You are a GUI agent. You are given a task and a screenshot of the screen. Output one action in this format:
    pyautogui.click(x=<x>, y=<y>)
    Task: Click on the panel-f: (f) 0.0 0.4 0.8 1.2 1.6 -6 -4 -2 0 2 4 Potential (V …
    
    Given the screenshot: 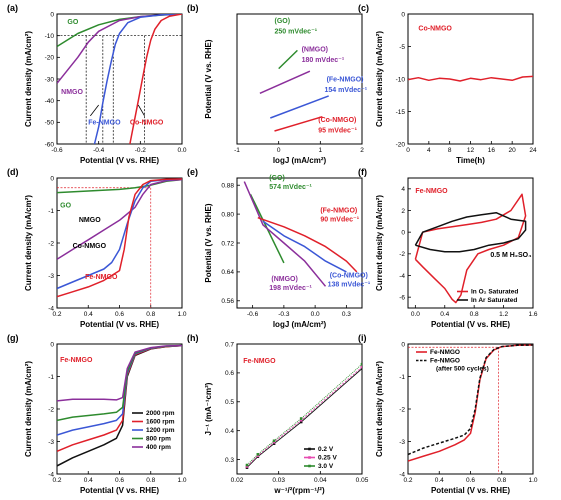 What is the action you would take?
    pyautogui.click(x=448, y=248)
    